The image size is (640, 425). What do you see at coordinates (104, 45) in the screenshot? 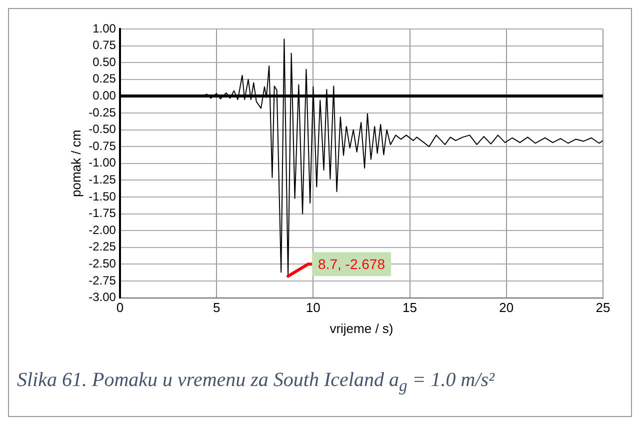
I see `y-tick-label: 0.75` at bounding box center [104, 45].